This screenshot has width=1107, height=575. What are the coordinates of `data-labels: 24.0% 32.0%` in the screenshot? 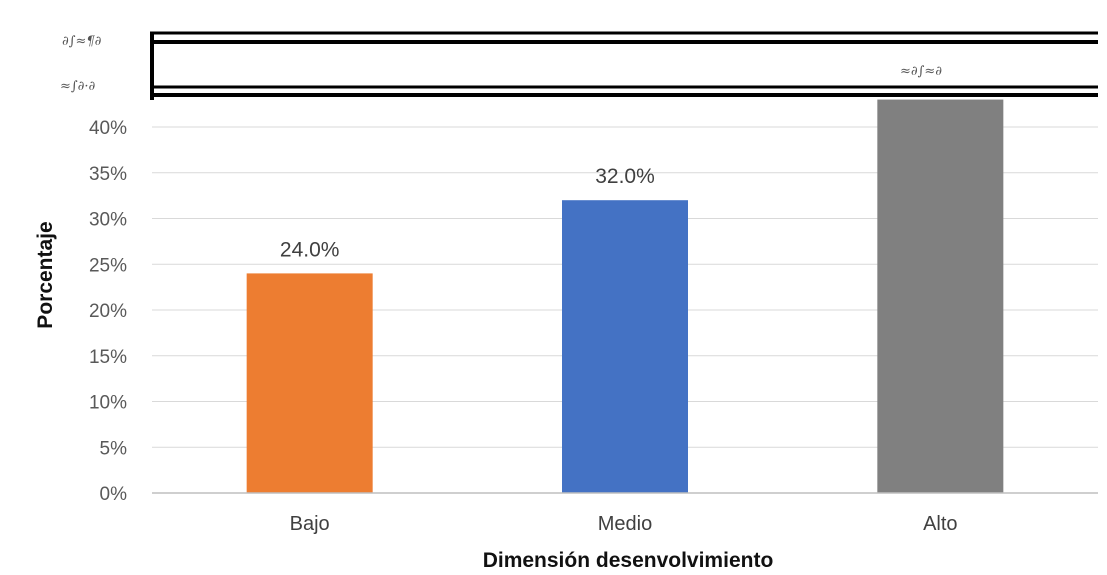 It's located at (467, 213).